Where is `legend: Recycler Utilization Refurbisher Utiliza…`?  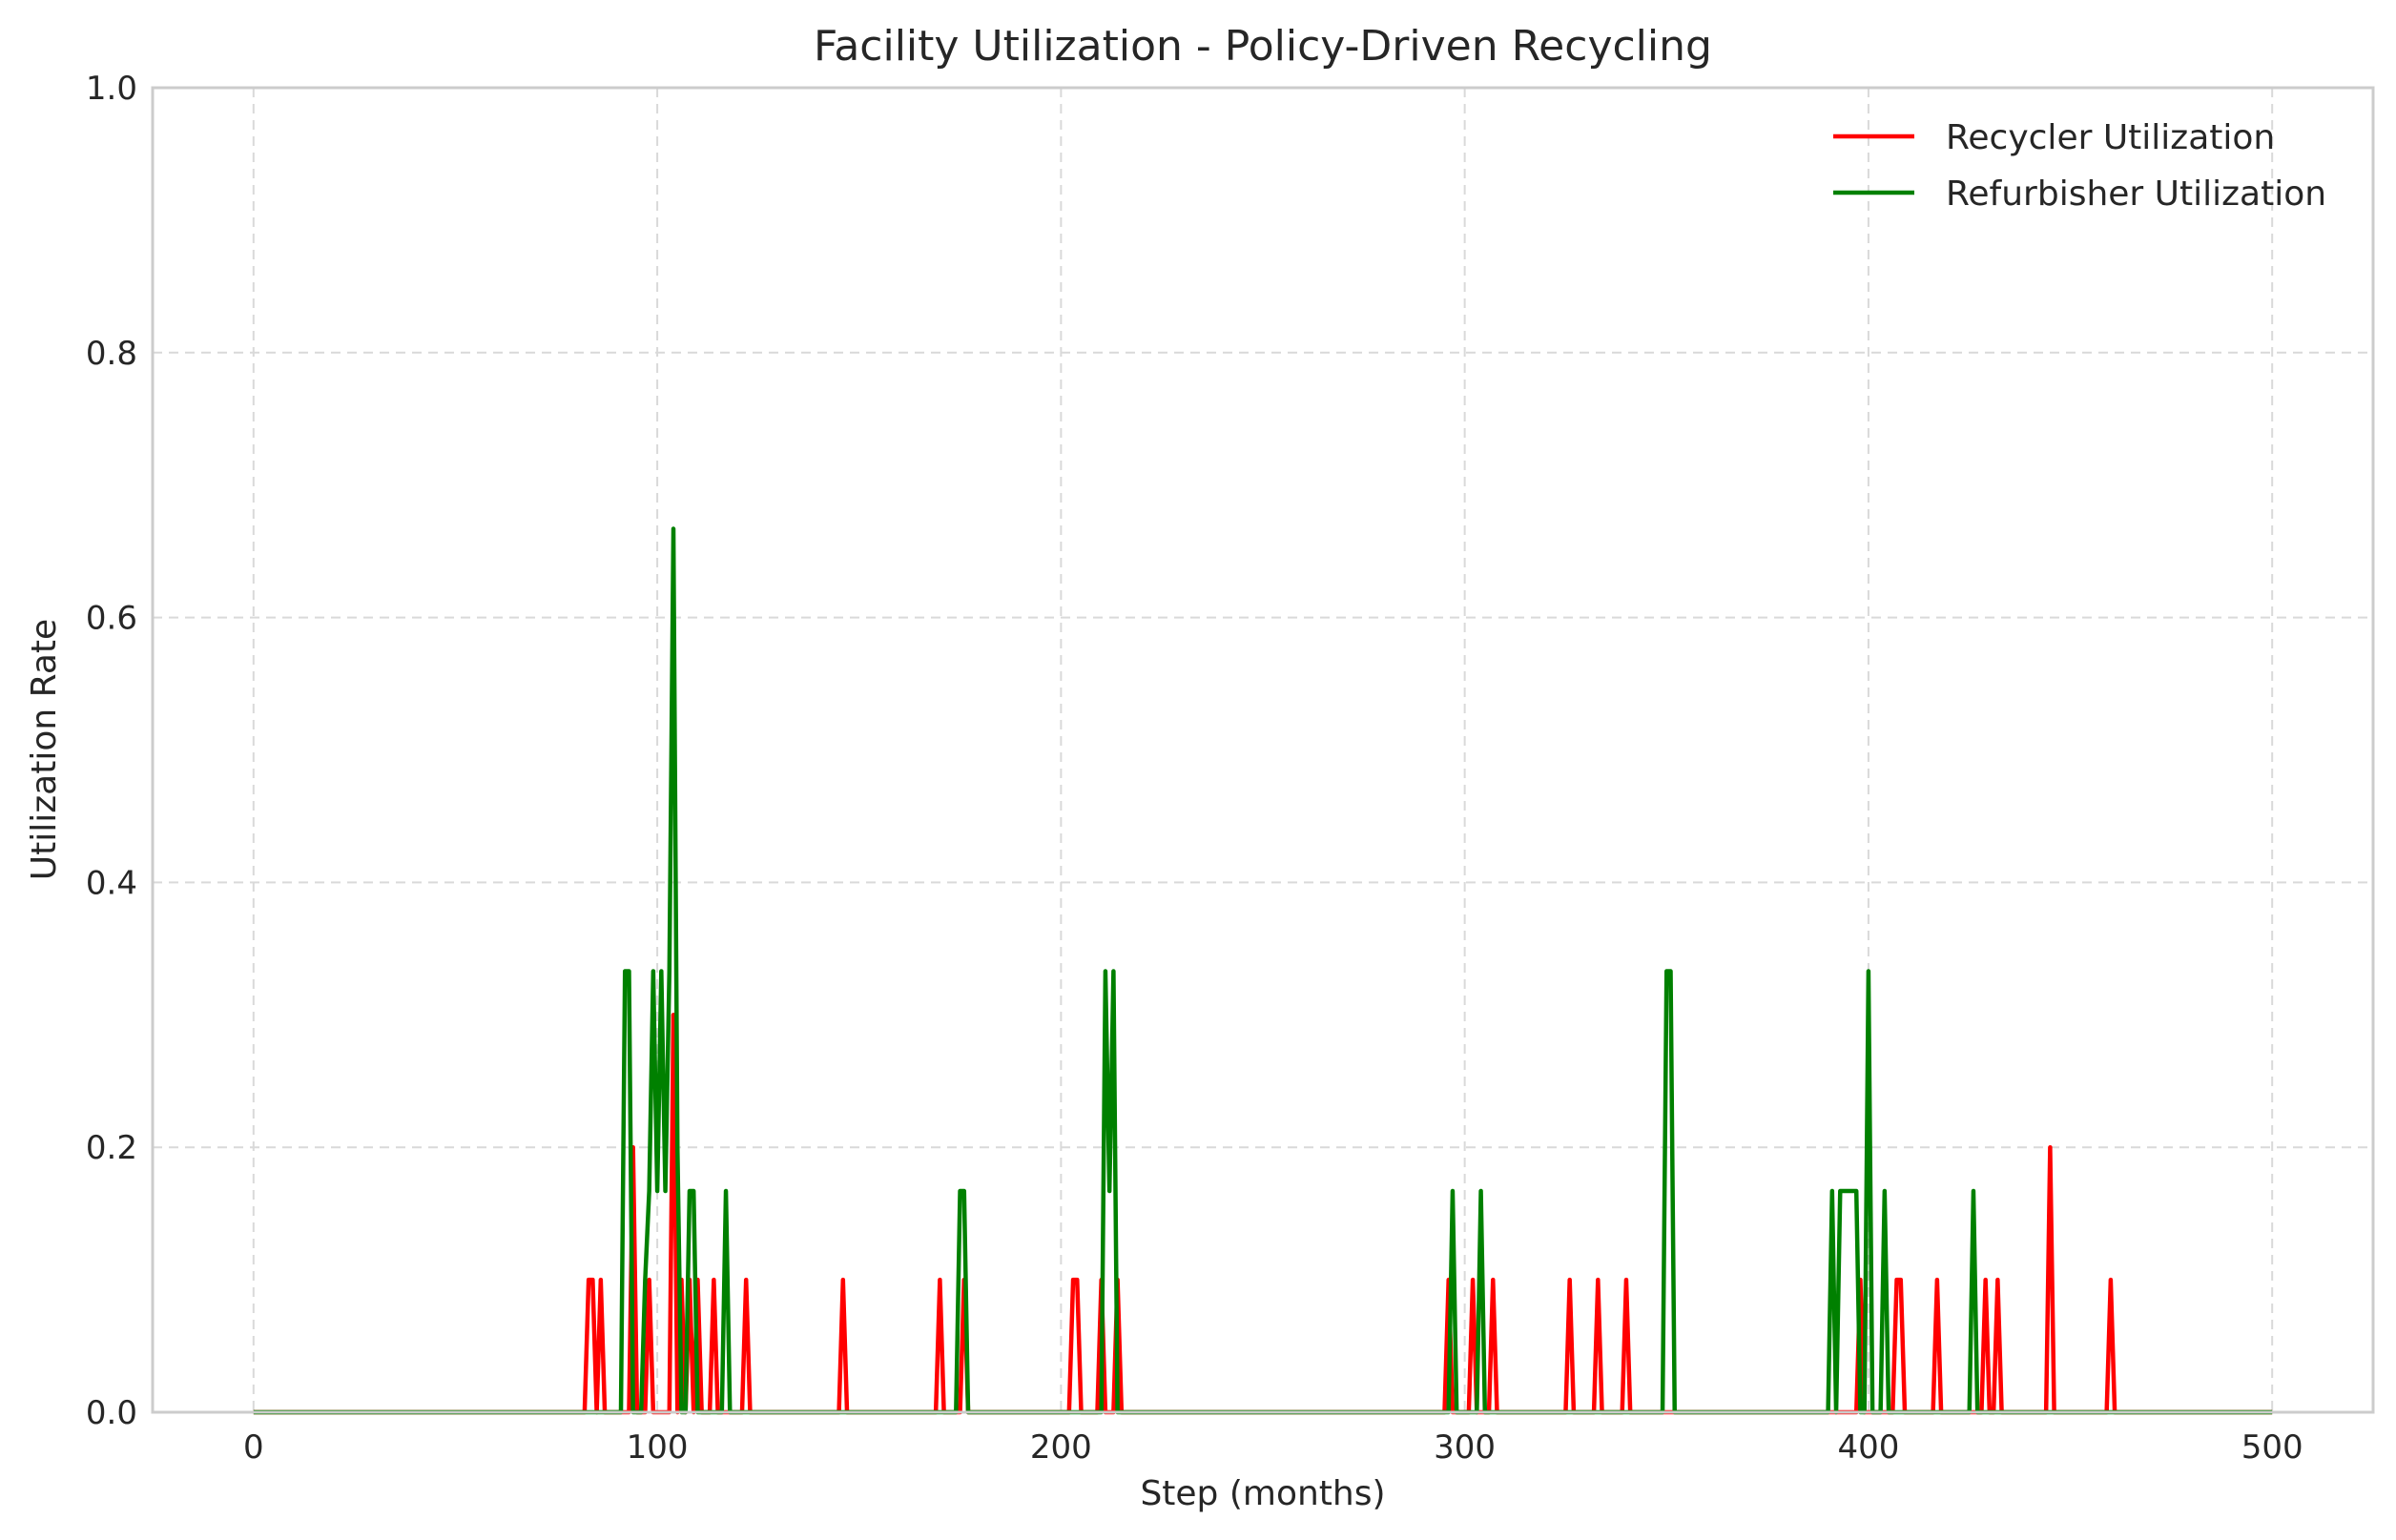 legend: Recycler Utilization Refurbisher Utiliza… is located at coordinates (2079, 166).